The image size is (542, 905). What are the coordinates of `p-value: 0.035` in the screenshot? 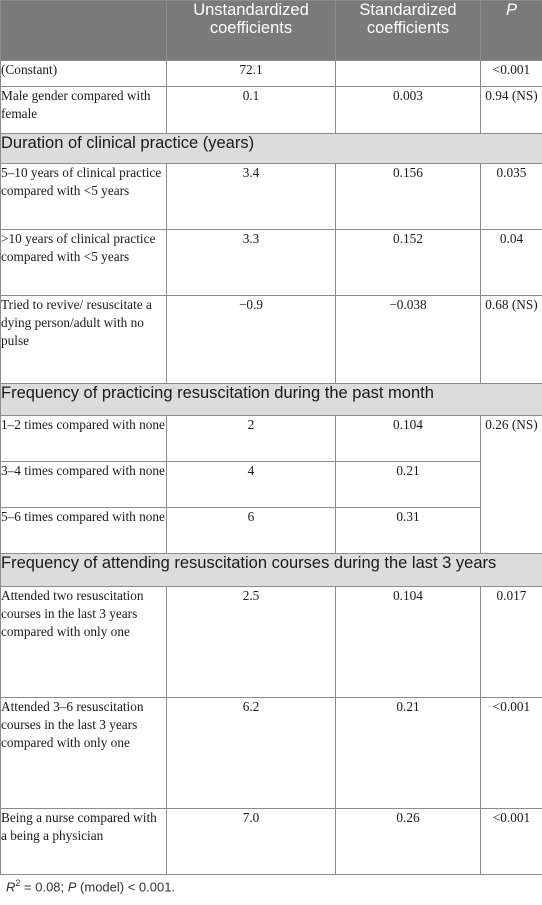 It's located at (511, 196).